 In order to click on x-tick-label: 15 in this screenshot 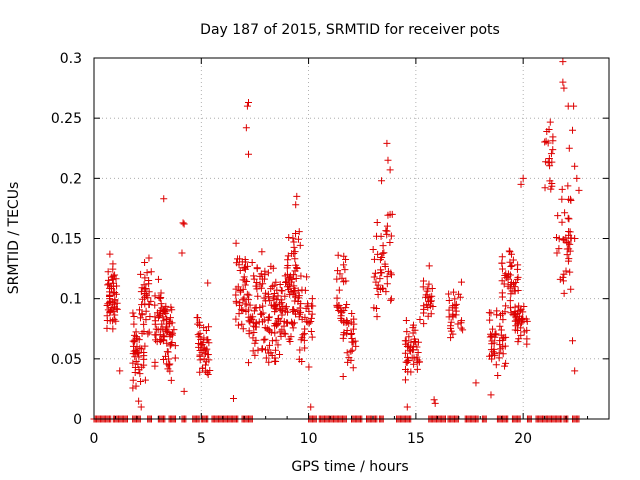, I will do `click(416, 439)`.